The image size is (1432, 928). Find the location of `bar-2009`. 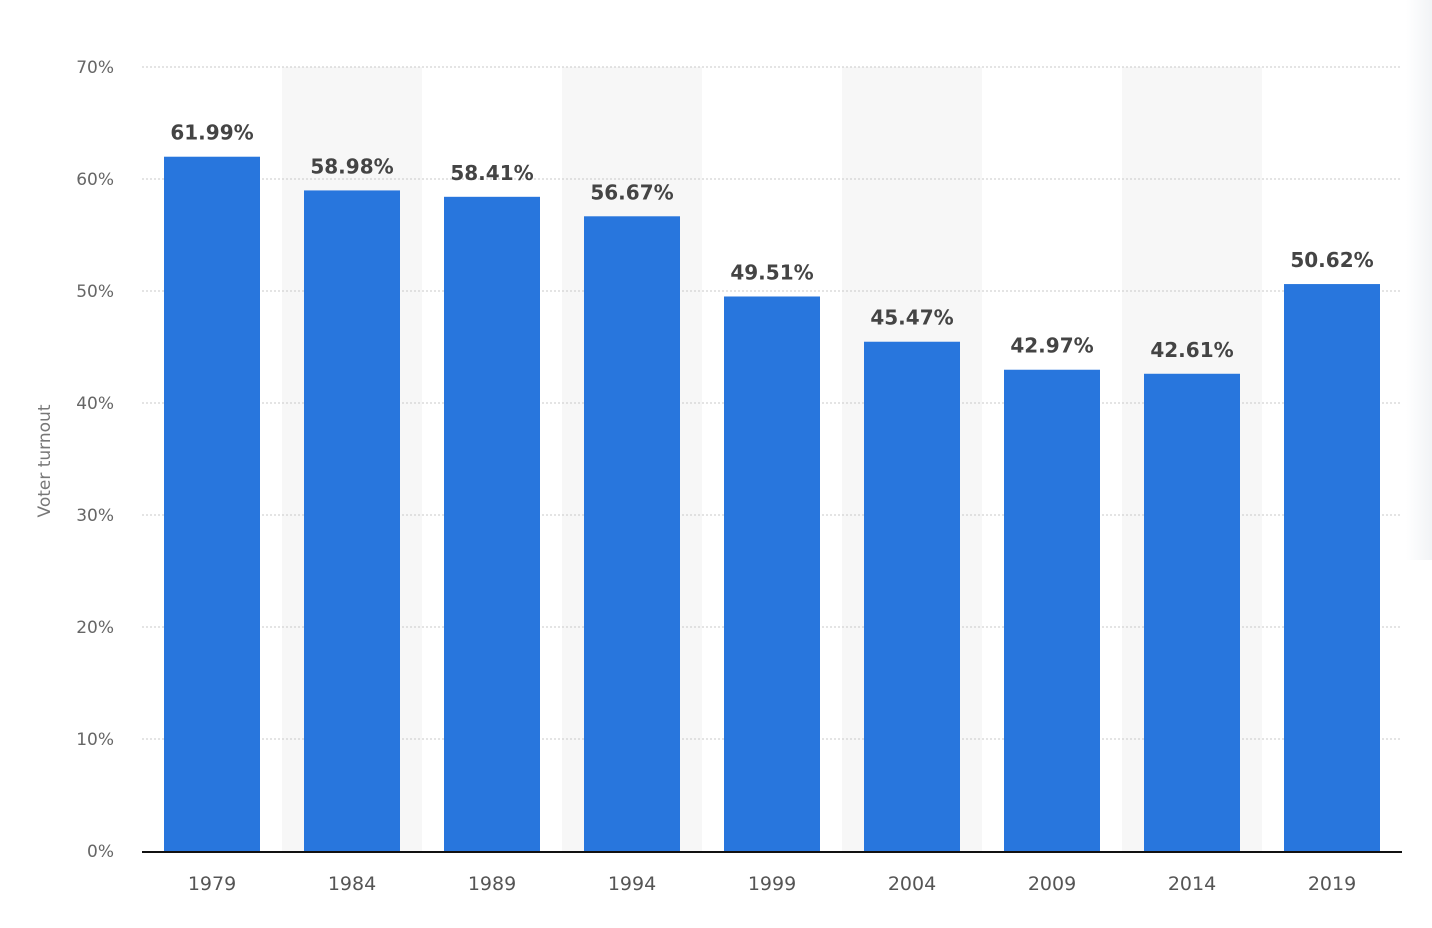

bar-2009 is located at coordinates (1052, 610).